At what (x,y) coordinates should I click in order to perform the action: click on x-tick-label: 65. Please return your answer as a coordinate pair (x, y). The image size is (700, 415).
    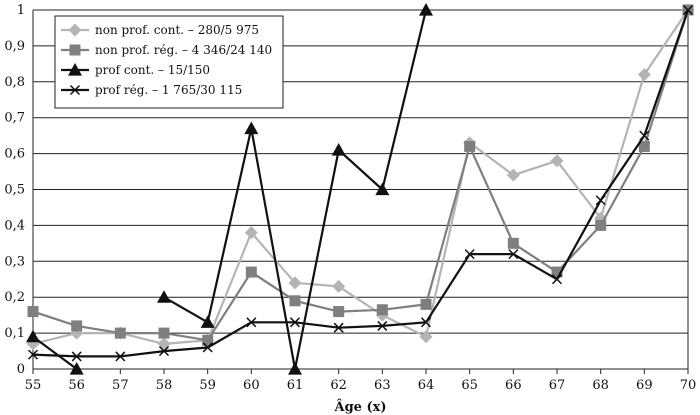
    Looking at the image, I should click on (469, 385).